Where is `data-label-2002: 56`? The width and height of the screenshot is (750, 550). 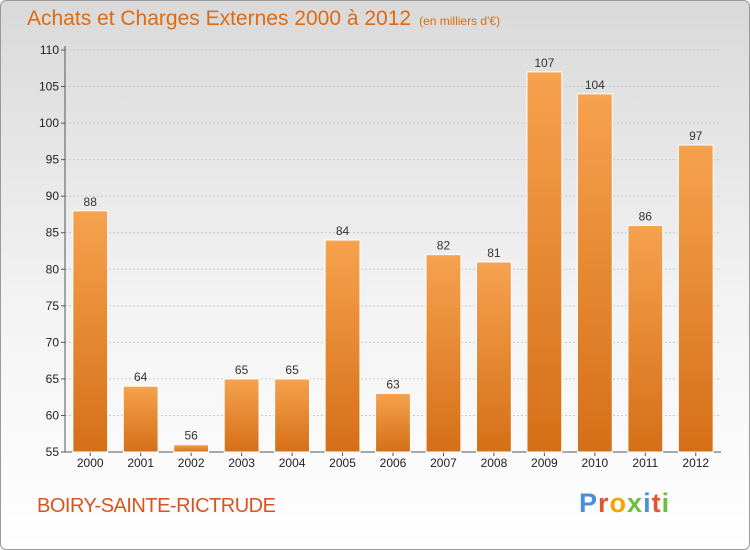
data-label-2002: 56 is located at coordinates (191, 436).